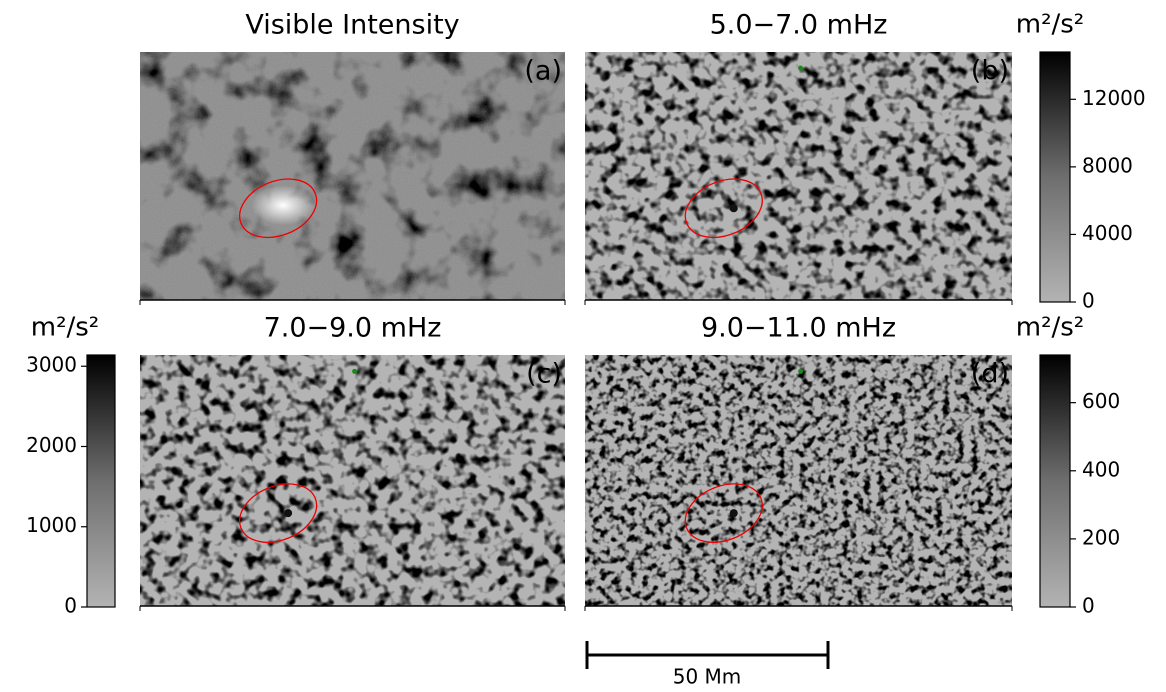 The width and height of the screenshot is (1166, 692). What do you see at coordinates (1101, 469) in the screenshot?
I see `colorbar-tick-label: 400` at bounding box center [1101, 469].